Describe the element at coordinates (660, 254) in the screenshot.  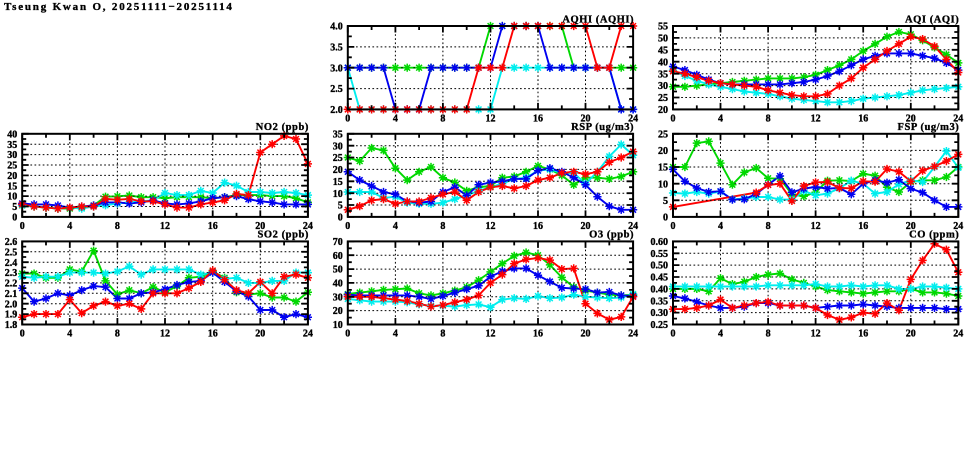
I see `svg-text: 0.55` at that location.